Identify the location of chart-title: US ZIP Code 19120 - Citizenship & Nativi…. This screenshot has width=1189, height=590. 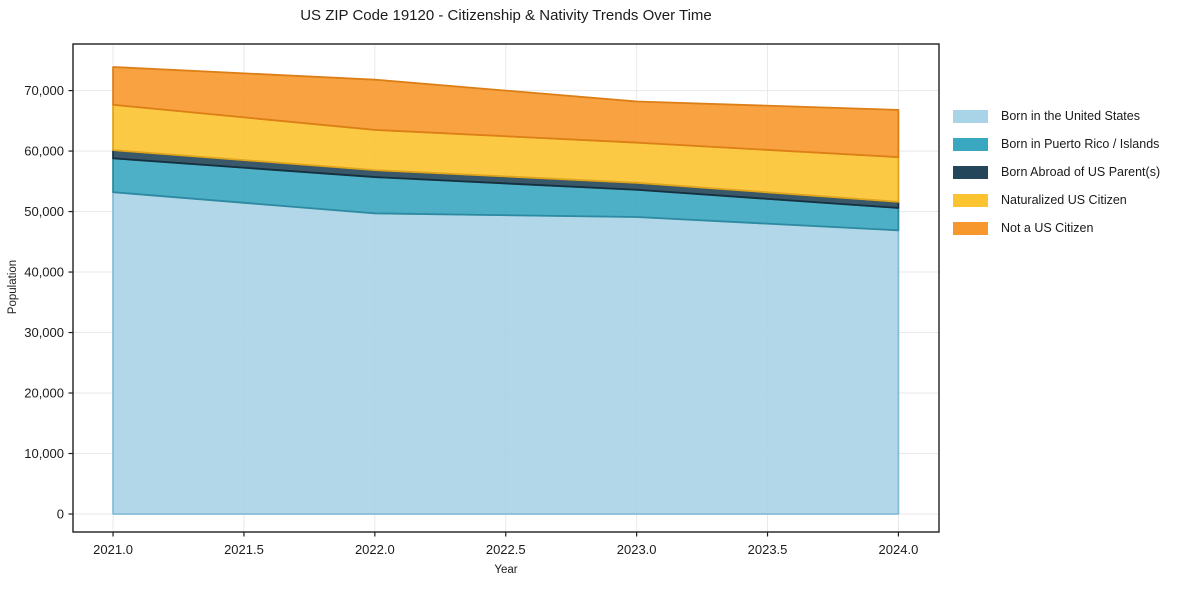
(506, 15).